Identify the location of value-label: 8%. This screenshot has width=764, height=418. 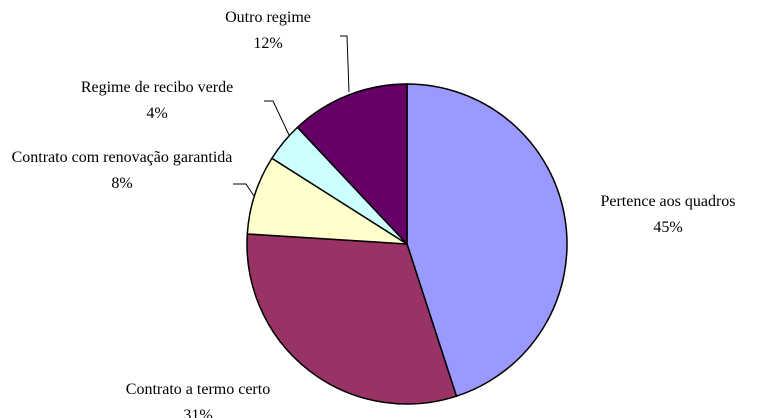
(122, 183).